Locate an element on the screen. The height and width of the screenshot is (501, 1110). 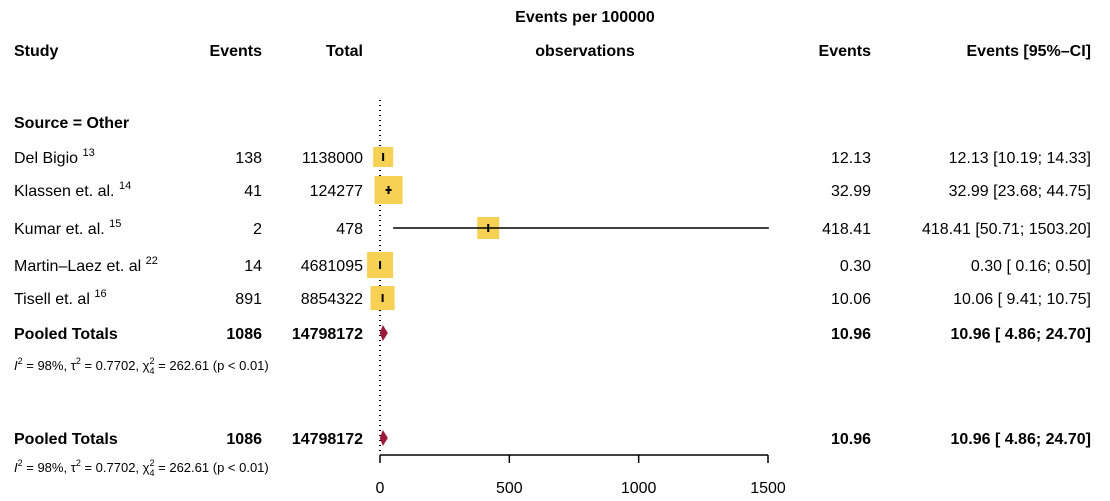
header-events: Events is located at coordinates (236, 51).